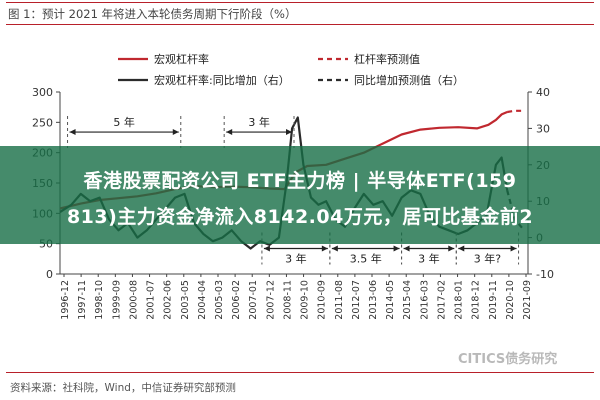 The width and height of the screenshot is (600, 400). I want to click on legend-label: 宏观杠杆率:同比增加（右）, so click(222, 80).